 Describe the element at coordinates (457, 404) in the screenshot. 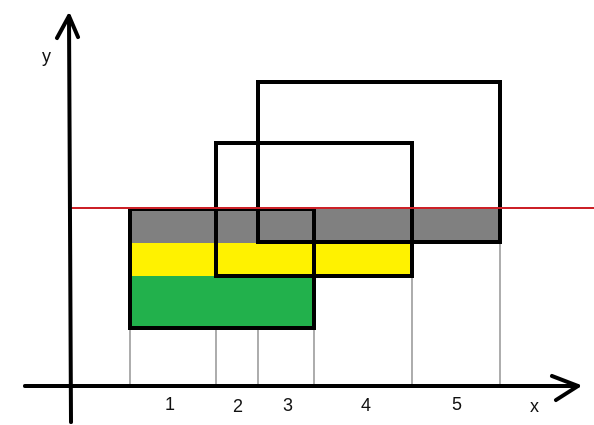

I see `interval-label-5: 5` at that location.